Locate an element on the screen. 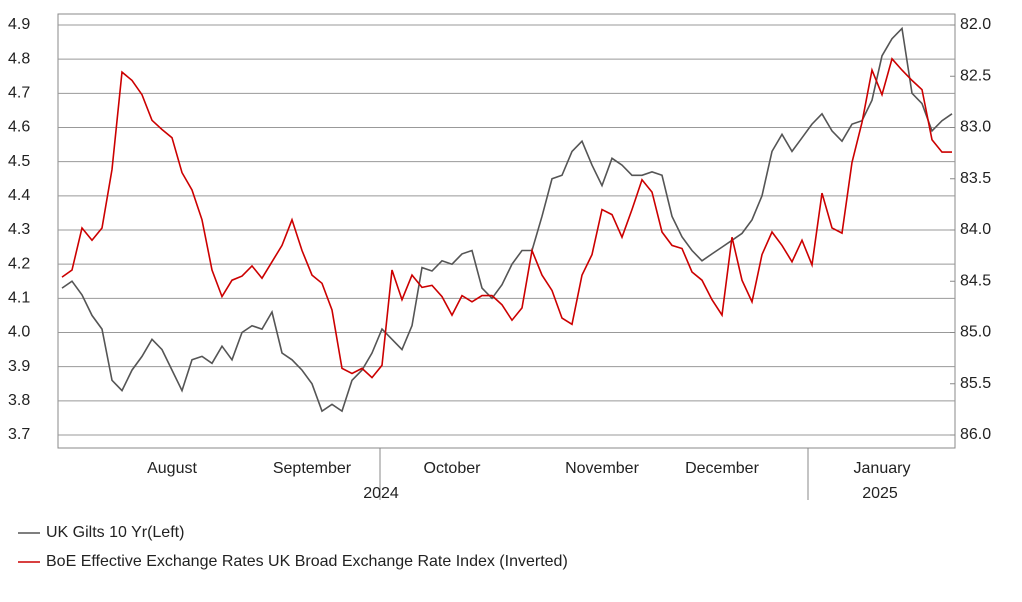  legend-label: UK Gilts 10 Yr(Left) is located at coordinates (115, 532).